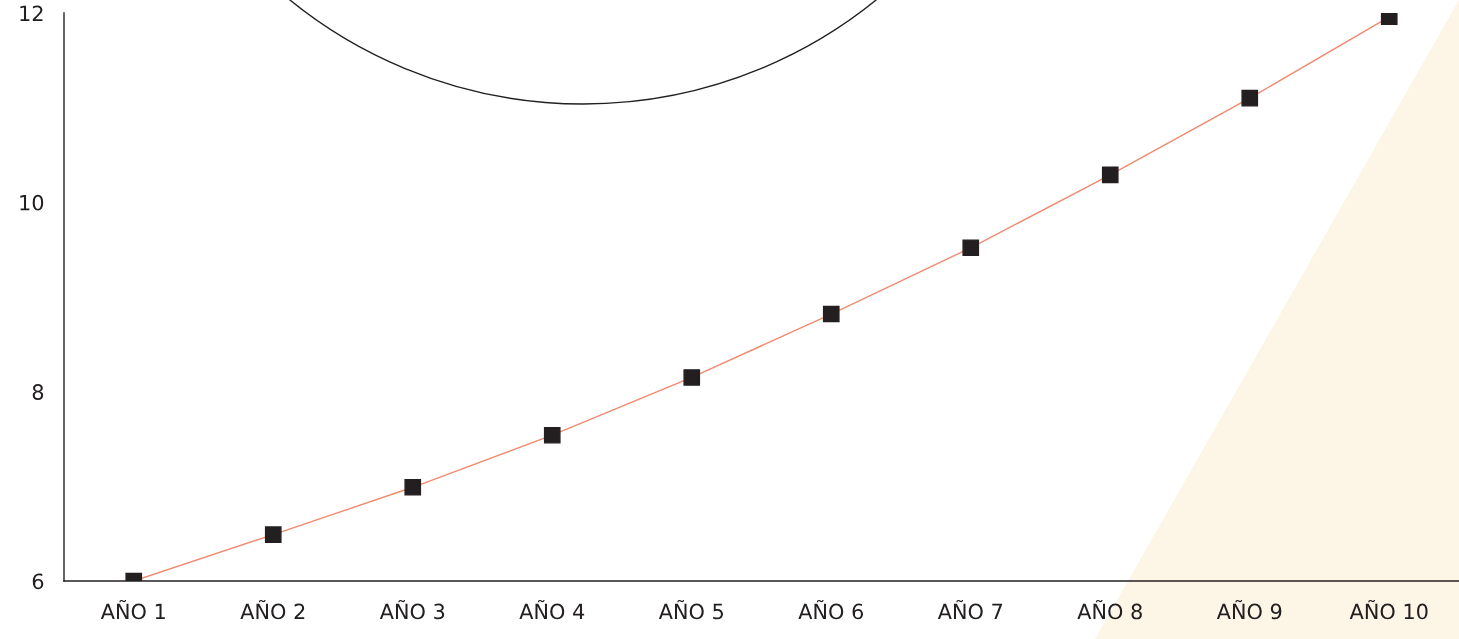 This screenshot has width=1459, height=639. What do you see at coordinates (1388, 609) in the screenshot?
I see `x-tick-label: AÑO 10` at bounding box center [1388, 609].